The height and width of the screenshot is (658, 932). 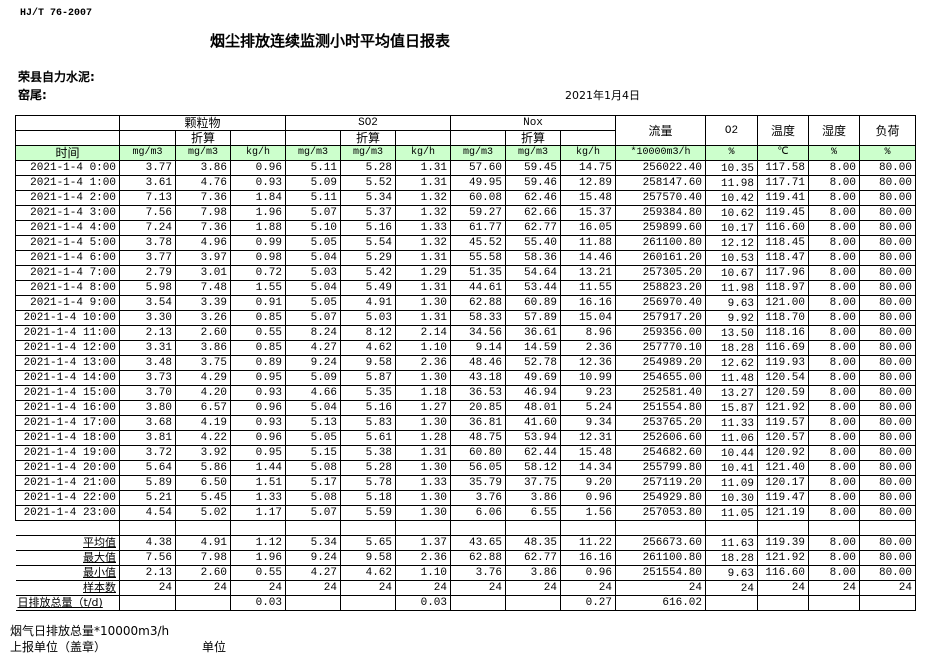 What do you see at coordinates (313, 408) in the screenshot?
I see `value-cell: 5.04` at bounding box center [313, 408].